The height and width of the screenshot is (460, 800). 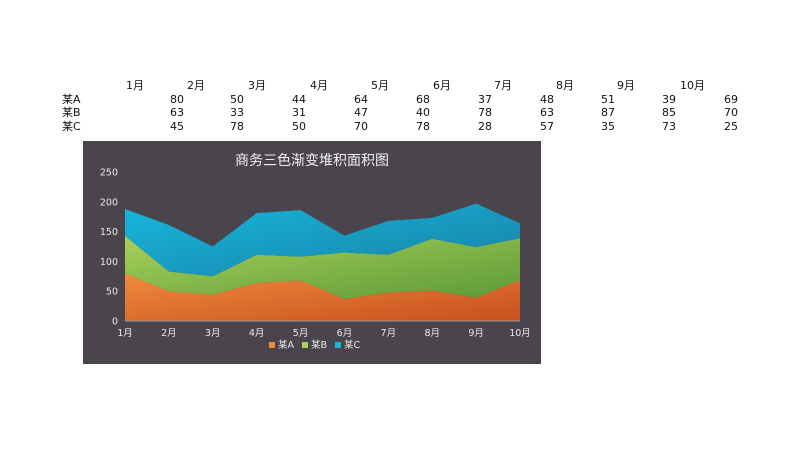 What do you see at coordinates (257, 333) in the screenshot?
I see `x-tick-label: 4月` at bounding box center [257, 333].